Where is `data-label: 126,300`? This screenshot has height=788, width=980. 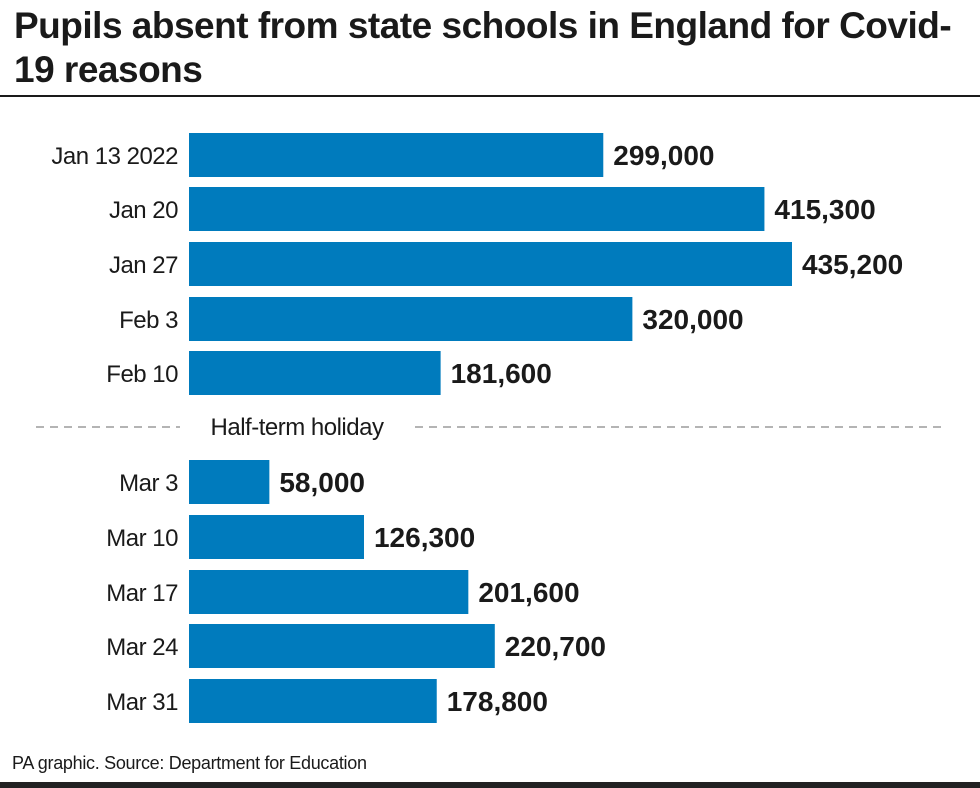 data-label: 126,300 is located at coordinates (424, 537).